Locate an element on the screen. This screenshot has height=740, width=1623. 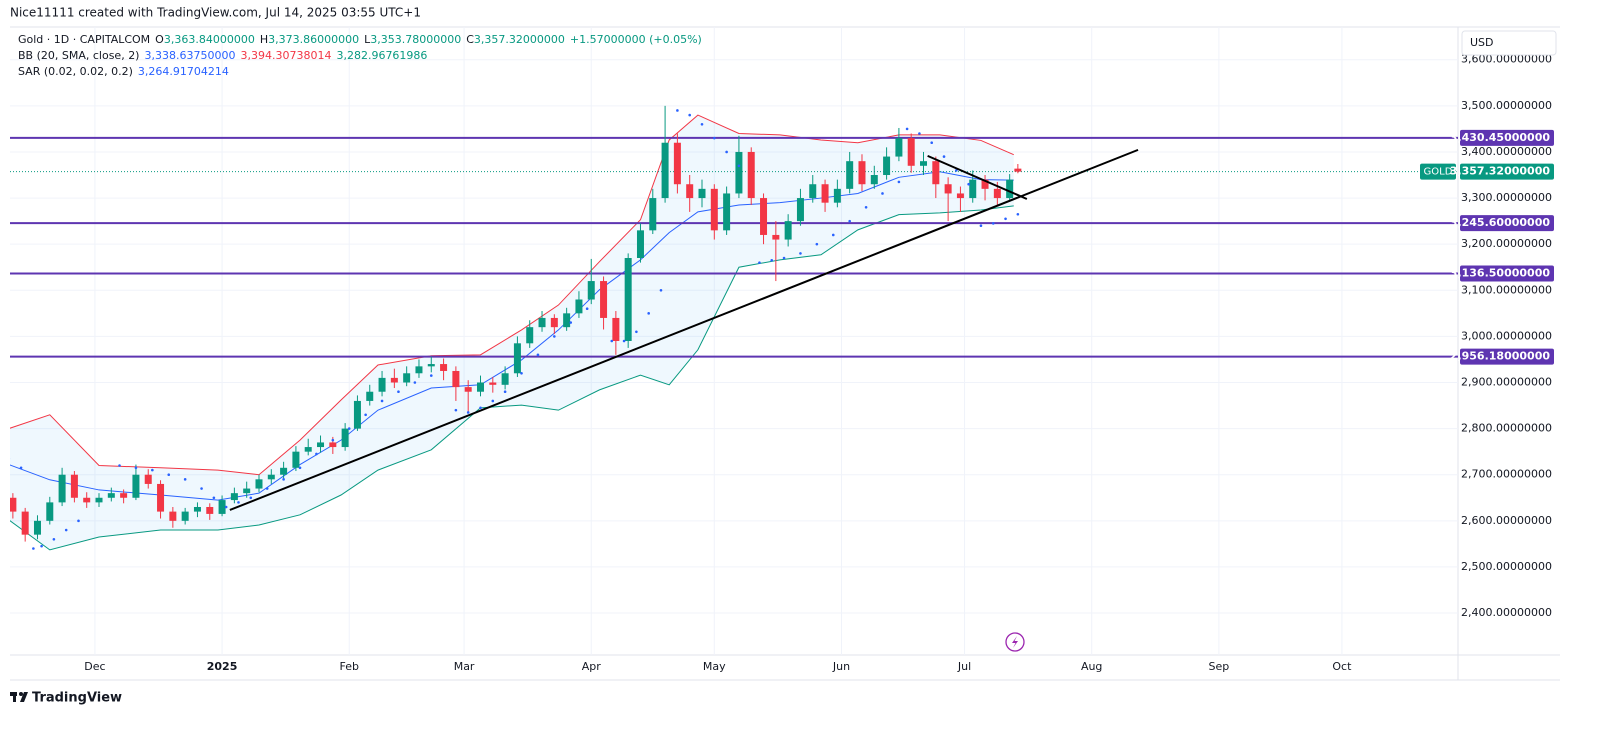
y-tick-label: 2,400.00000000 is located at coordinates (1506, 612).